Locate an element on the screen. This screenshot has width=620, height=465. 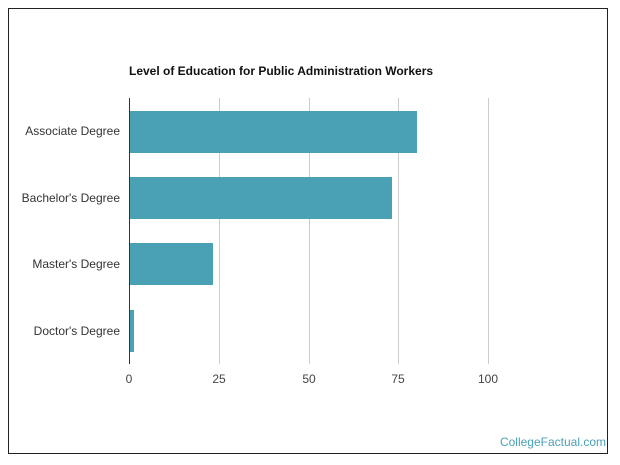
x-tick-75: 75 is located at coordinates (398, 379).